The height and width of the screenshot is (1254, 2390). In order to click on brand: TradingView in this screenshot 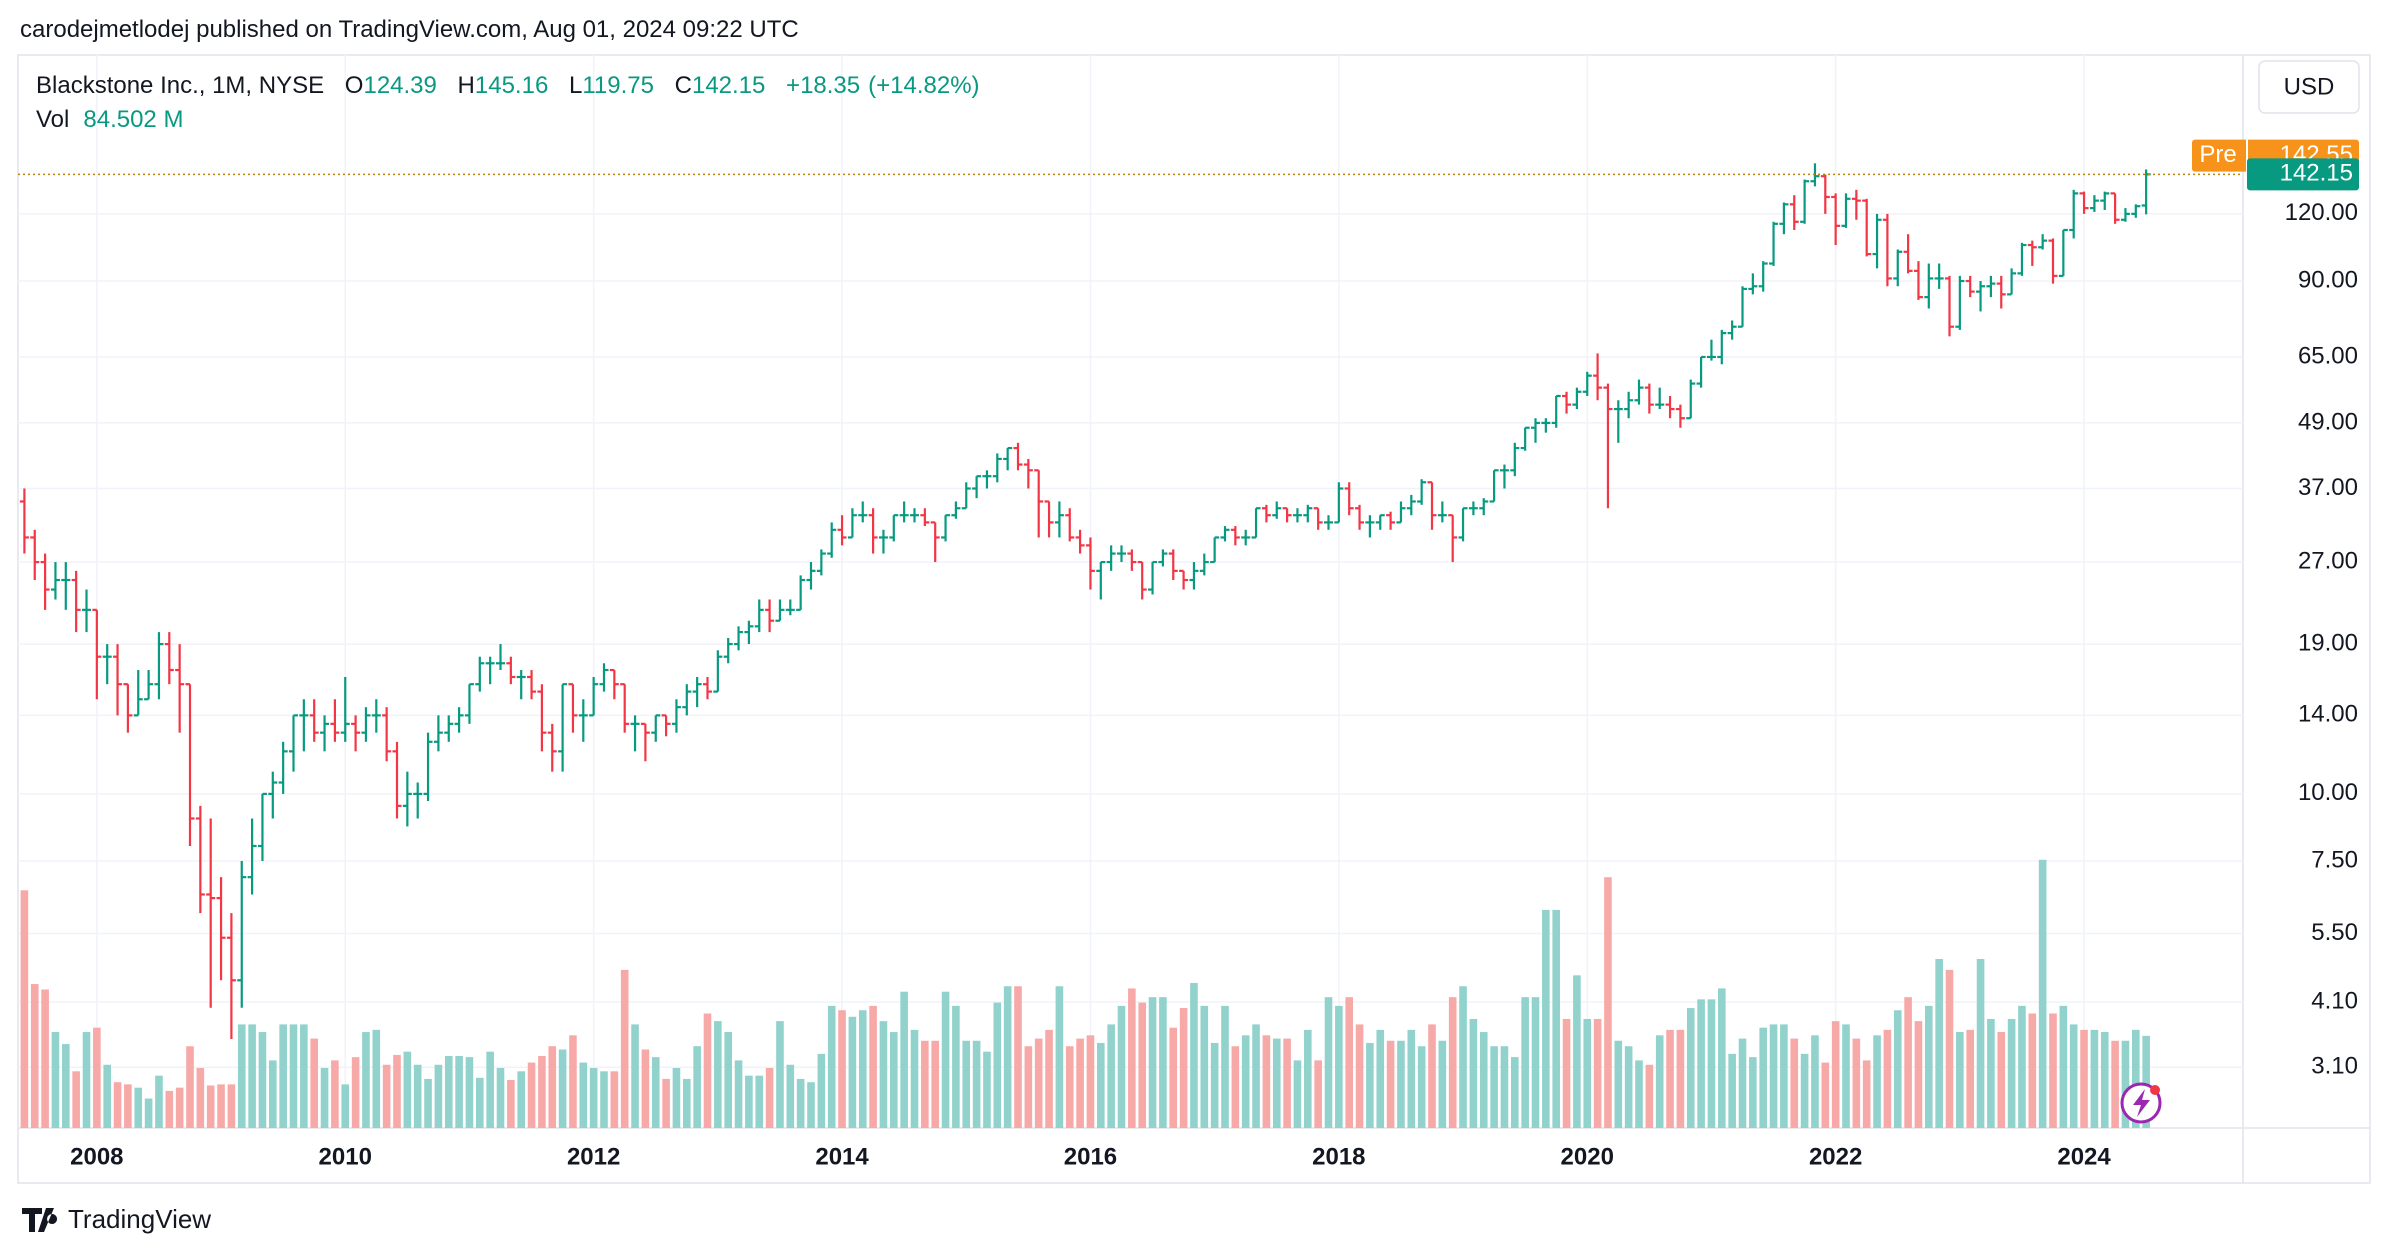, I will do `click(139, 1219)`.